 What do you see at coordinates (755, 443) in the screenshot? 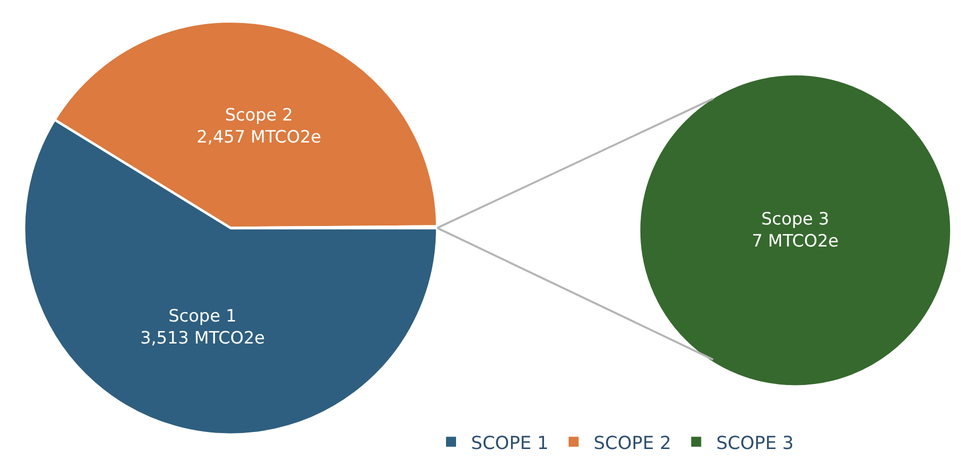
I see `legend-label: SCOPE 3` at bounding box center [755, 443].